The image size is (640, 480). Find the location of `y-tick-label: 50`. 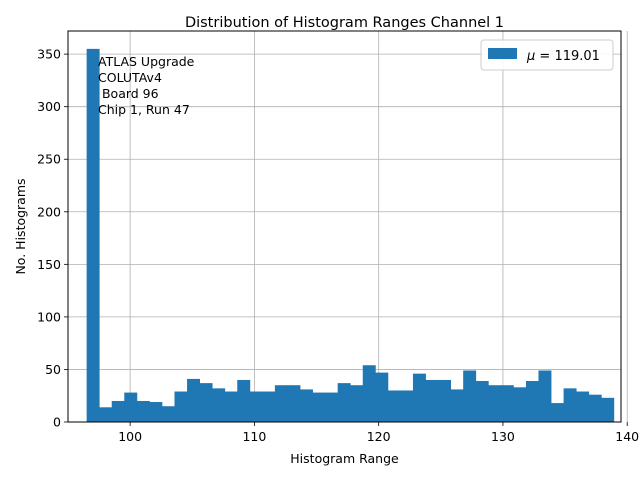

y-tick-label: 50 is located at coordinates (53, 369).